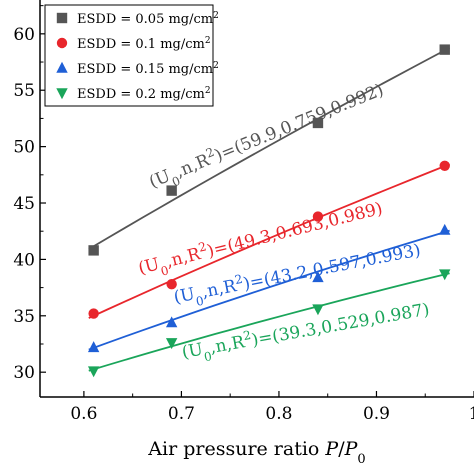 The width and height of the screenshot is (474, 474). What do you see at coordinates (24, 35) in the screenshot?
I see `y-tick-label: 60` at bounding box center [24, 35].